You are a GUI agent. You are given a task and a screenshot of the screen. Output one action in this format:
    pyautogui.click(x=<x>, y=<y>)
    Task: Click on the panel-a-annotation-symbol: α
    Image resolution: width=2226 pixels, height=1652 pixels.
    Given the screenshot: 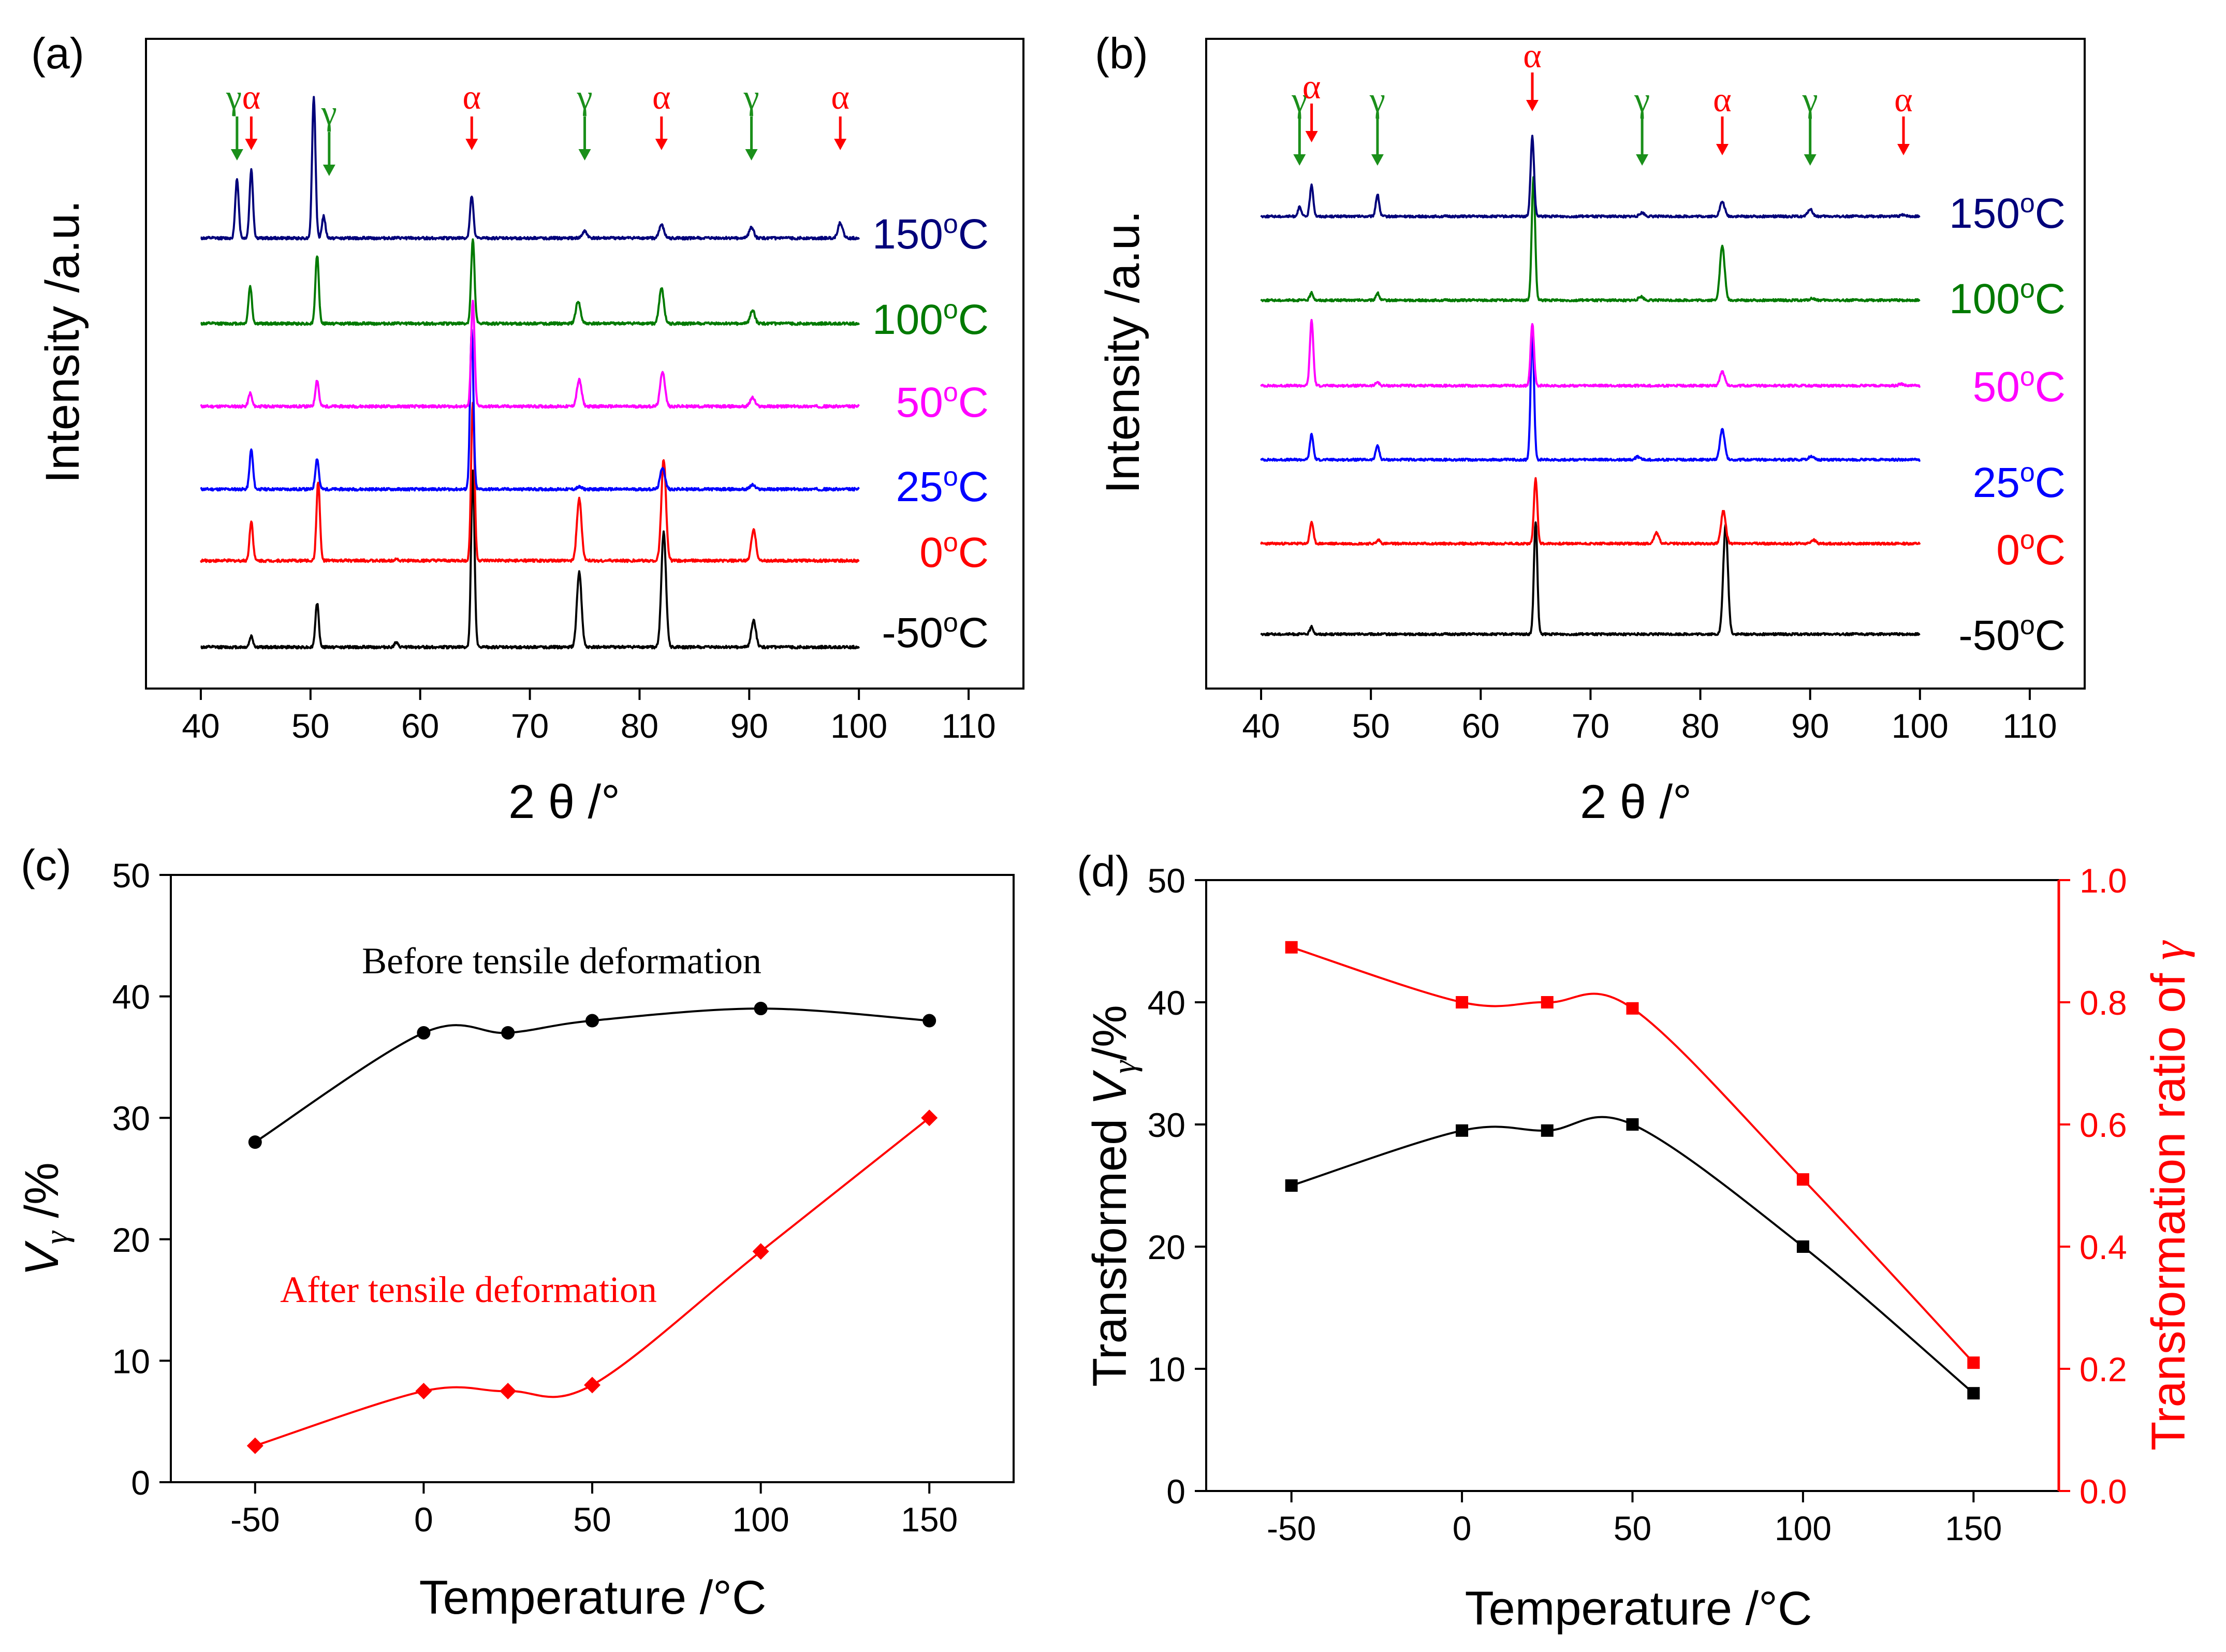 What is the action you would take?
    pyautogui.click(x=840, y=96)
    